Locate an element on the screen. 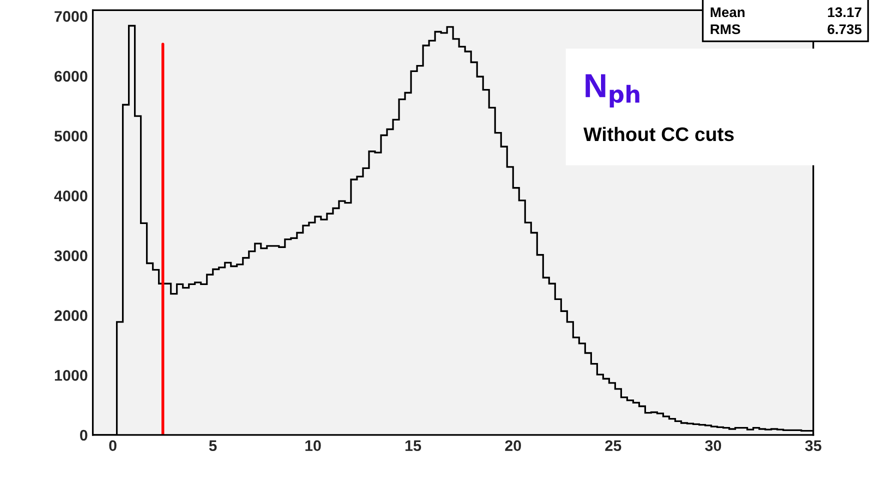 Image resolution: width=884 pixels, height=486 pixels. text: 6.735 is located at coordinates (845, 29).